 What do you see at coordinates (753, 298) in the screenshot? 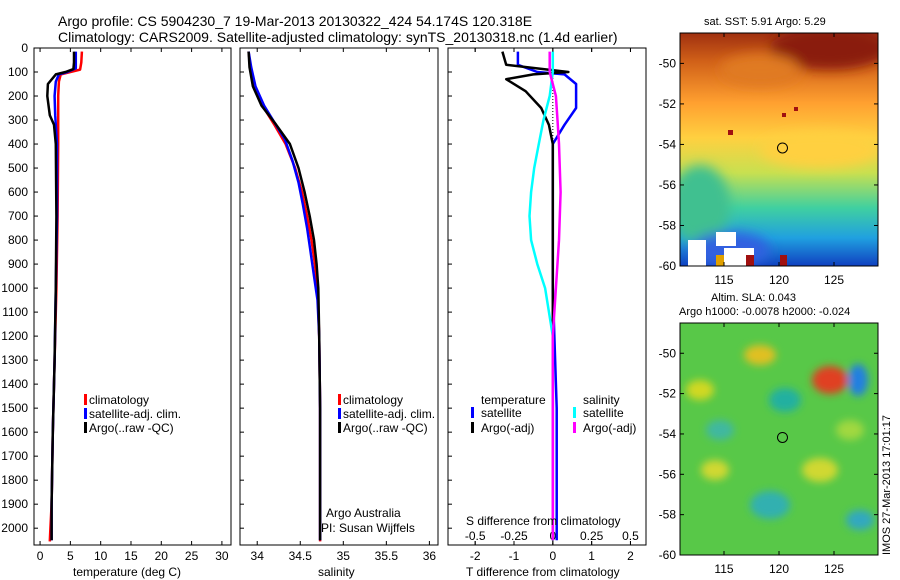
I see `sla-map-title: Altim. SLA: 0.043` at bounding box center [753, 298].